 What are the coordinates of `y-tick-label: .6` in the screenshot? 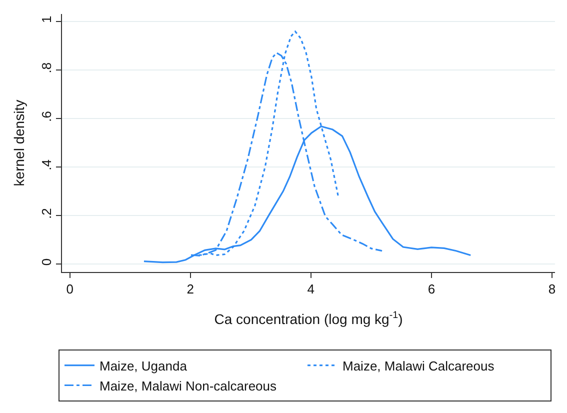 It's located at (46, 116).